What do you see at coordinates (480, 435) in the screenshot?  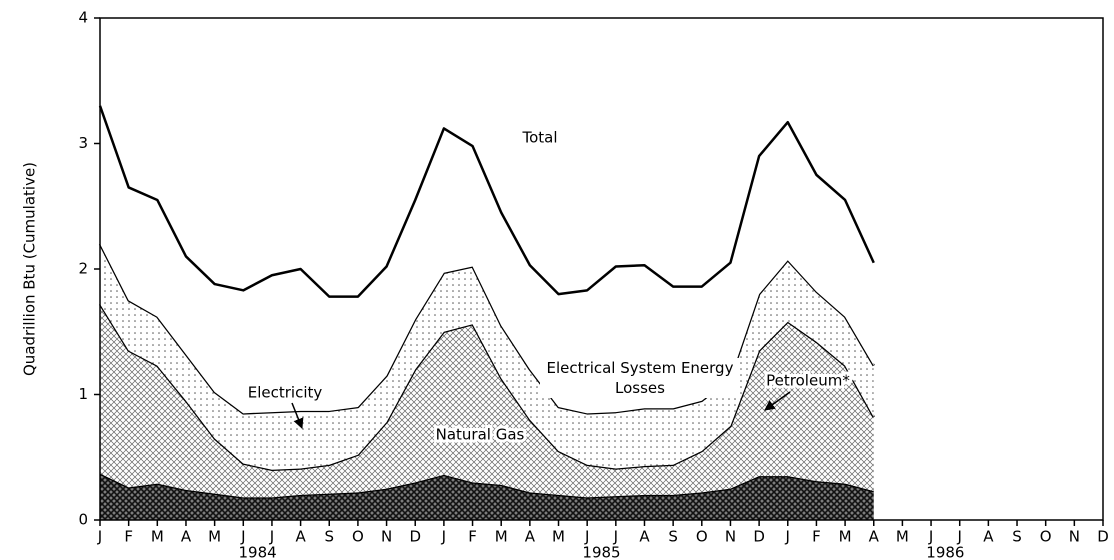 I see `series-label: Natural Gas` at bounding box center [480, 435].